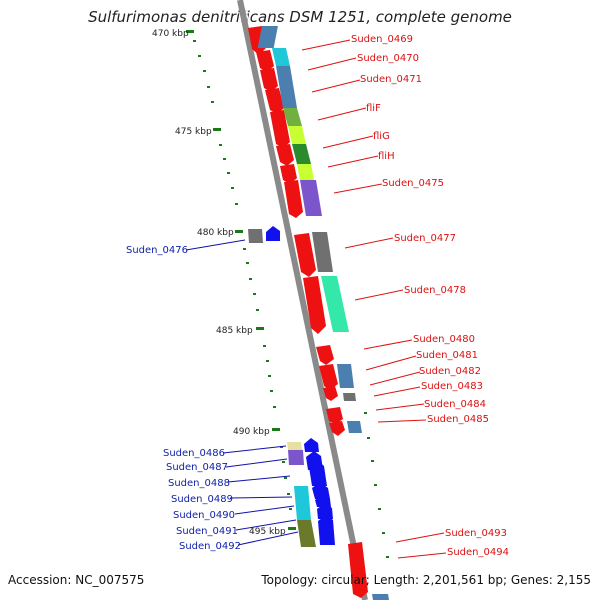 The width and height of the screenshot is (600, 600). Describe the element at coordinates (210, 546) in the screenshot. I see `label-suden-0492: Suden_0492` at that location.